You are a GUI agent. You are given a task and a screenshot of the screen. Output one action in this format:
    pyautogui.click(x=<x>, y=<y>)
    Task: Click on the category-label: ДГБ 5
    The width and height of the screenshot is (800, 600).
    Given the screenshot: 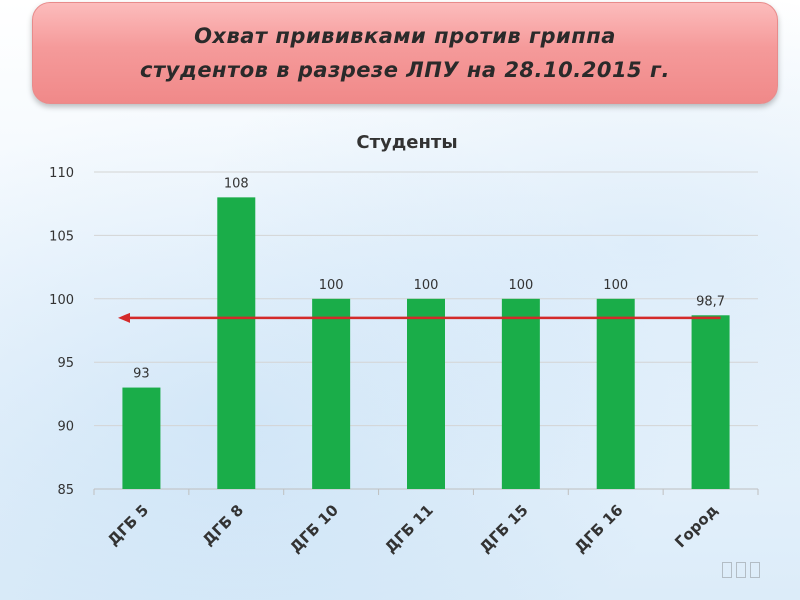 What is the action you would take?
    pyautogui.click(x=128, y=525)
    